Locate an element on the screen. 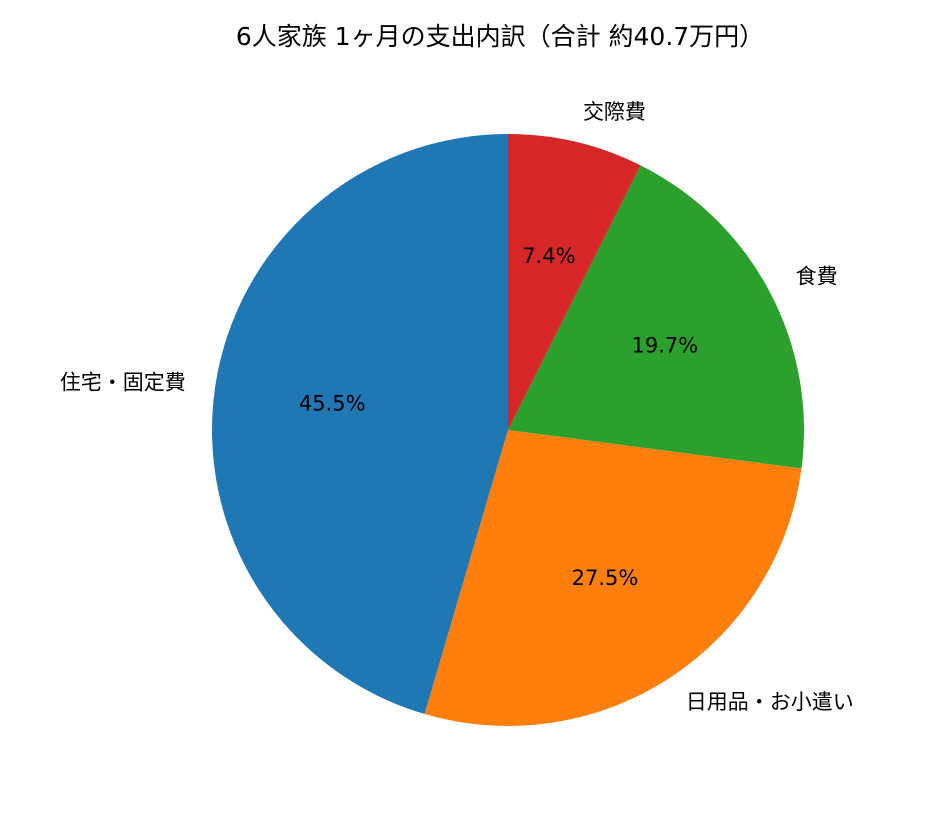 This screenshot has height=820, width=928. slice-label: 日用品・お小遣い is located at coordinates (770, 702).